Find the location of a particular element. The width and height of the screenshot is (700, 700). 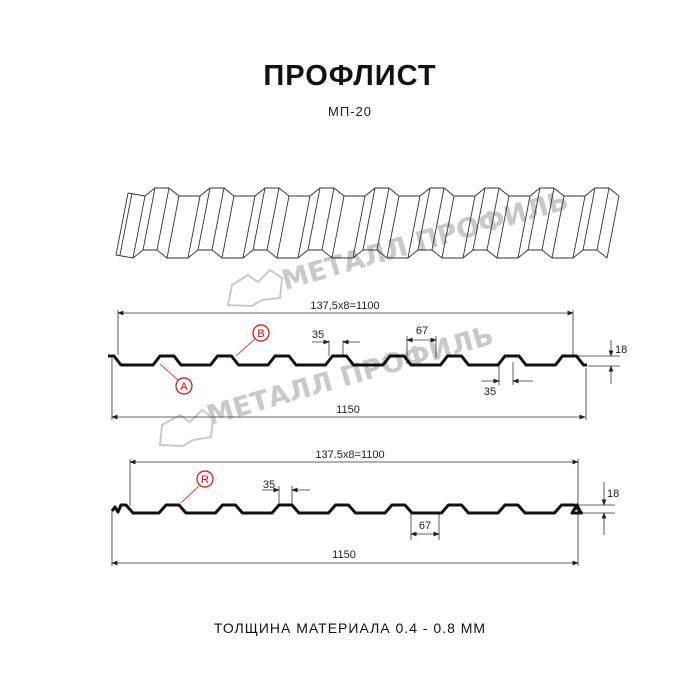

rib-bottom-label: 35 is located at coordinates (490, 392).